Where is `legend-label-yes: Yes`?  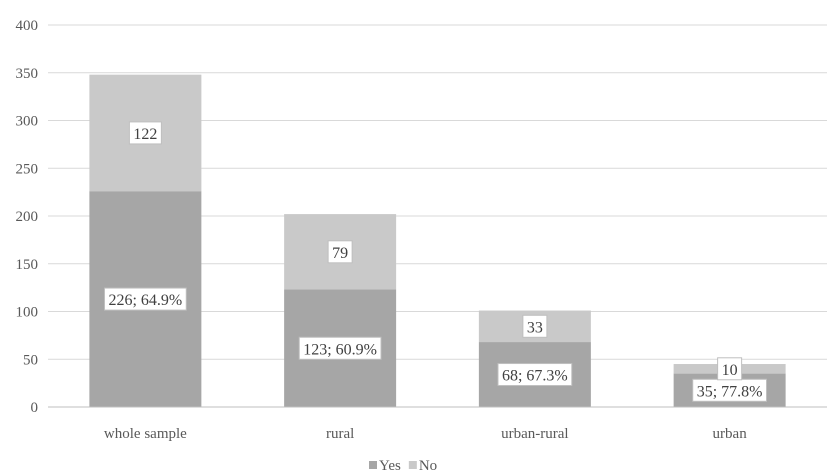
legend-label-yes: Yes is located at coordinates (390, 466).